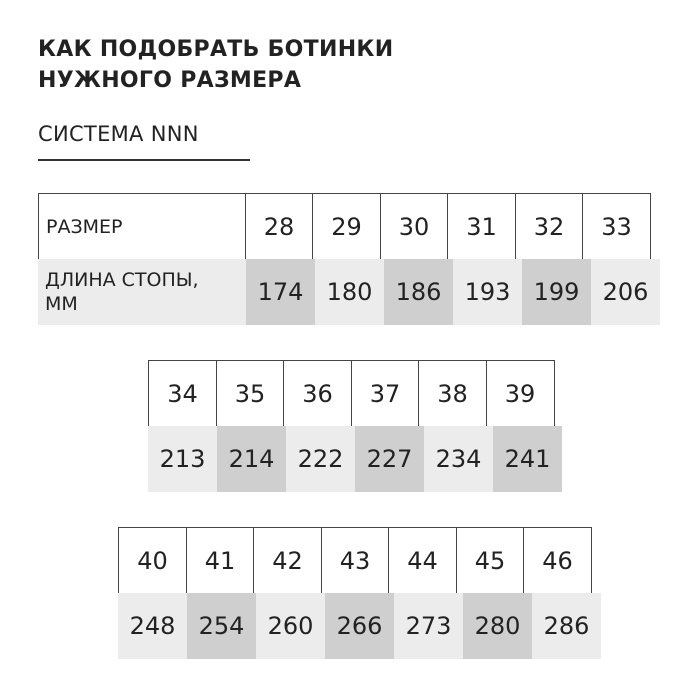 Image resolution: width=700 pixels, height=700 pixels. I want to click on size-cell: 36, so click(317, 393).